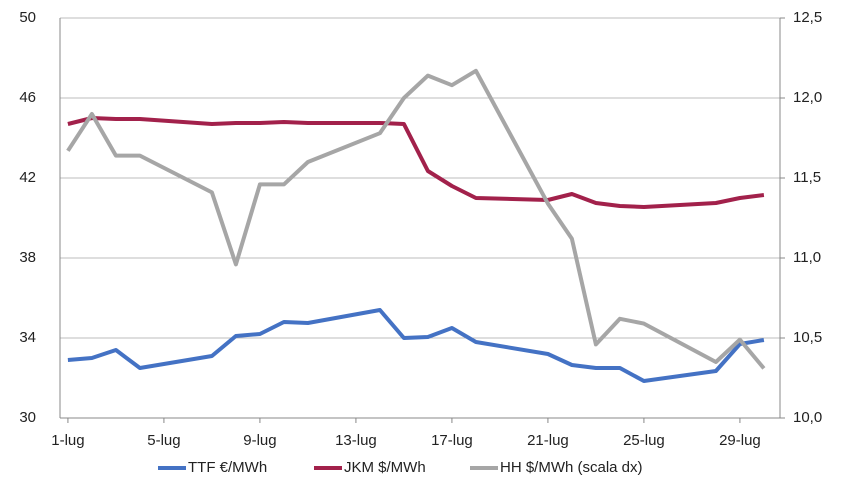 The height and width of the screenshot is (481, 845). I want to click on y-tick-label: 38, so click(27, 257).